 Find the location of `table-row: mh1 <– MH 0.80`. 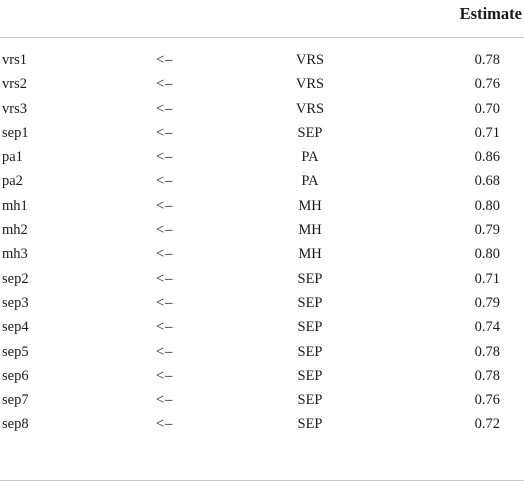

table-row: mh1 <– MH 0.80 is located at coordinates (262, 206).